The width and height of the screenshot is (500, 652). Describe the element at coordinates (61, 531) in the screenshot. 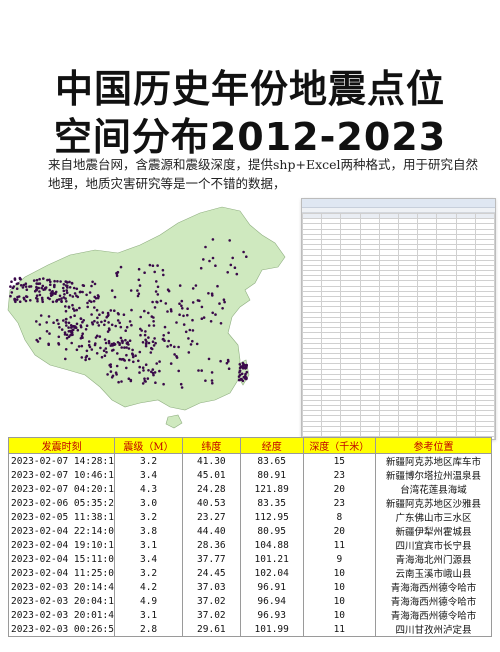

I see `cell-time: 2023-02-04 22:14:05` at that location.